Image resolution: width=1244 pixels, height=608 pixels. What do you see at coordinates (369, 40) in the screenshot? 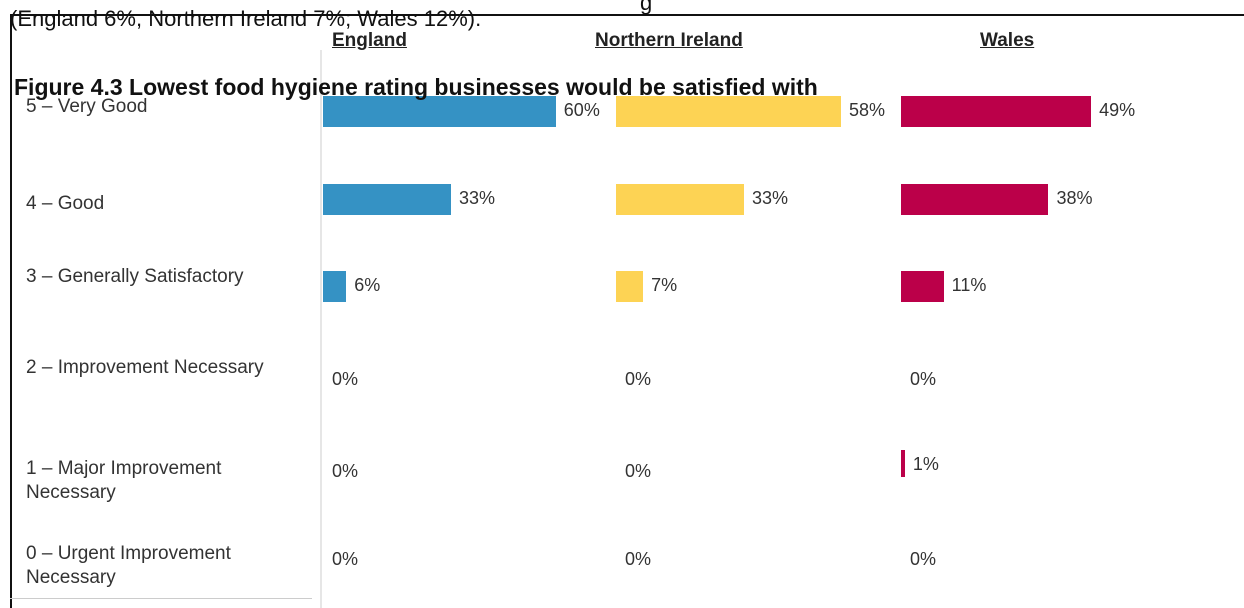
I see `series-header-england: England` at bounding box center [369, 40].